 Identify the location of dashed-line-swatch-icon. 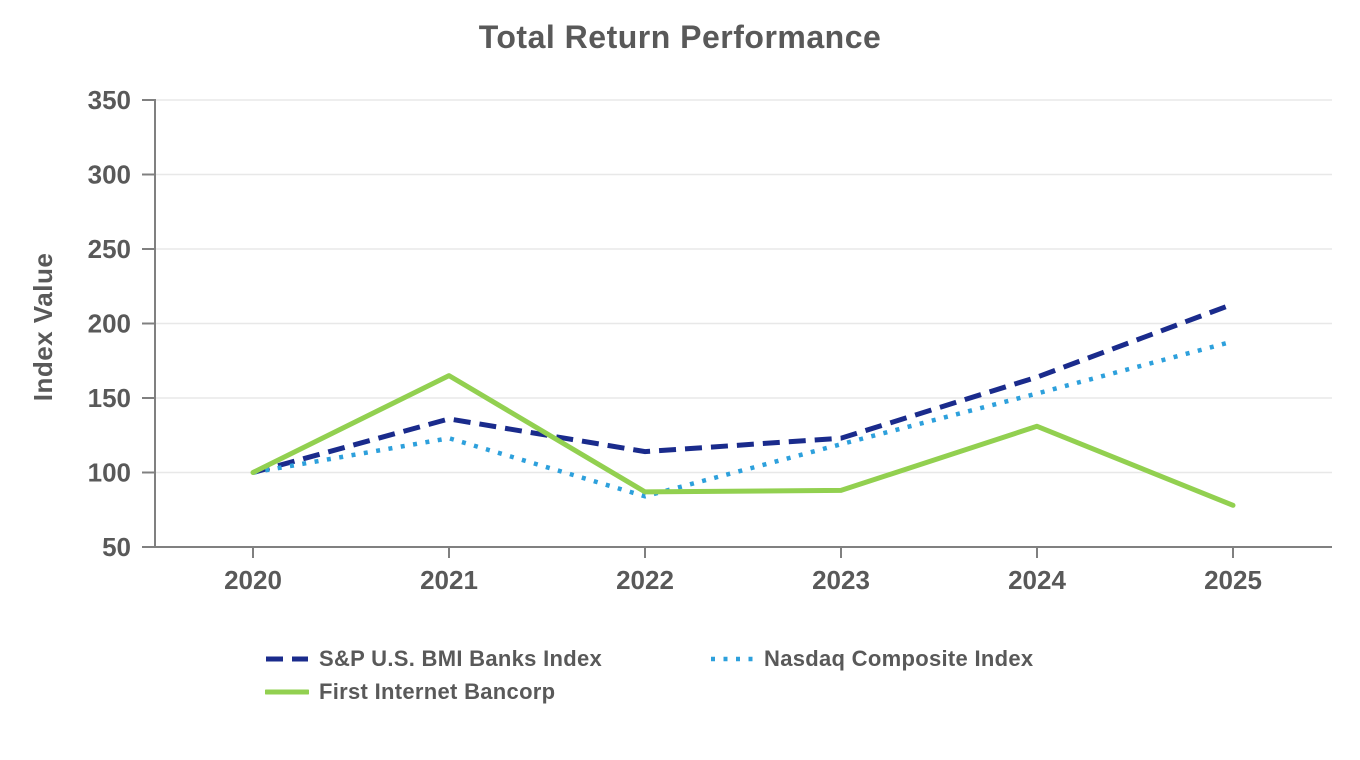
(287, 658).